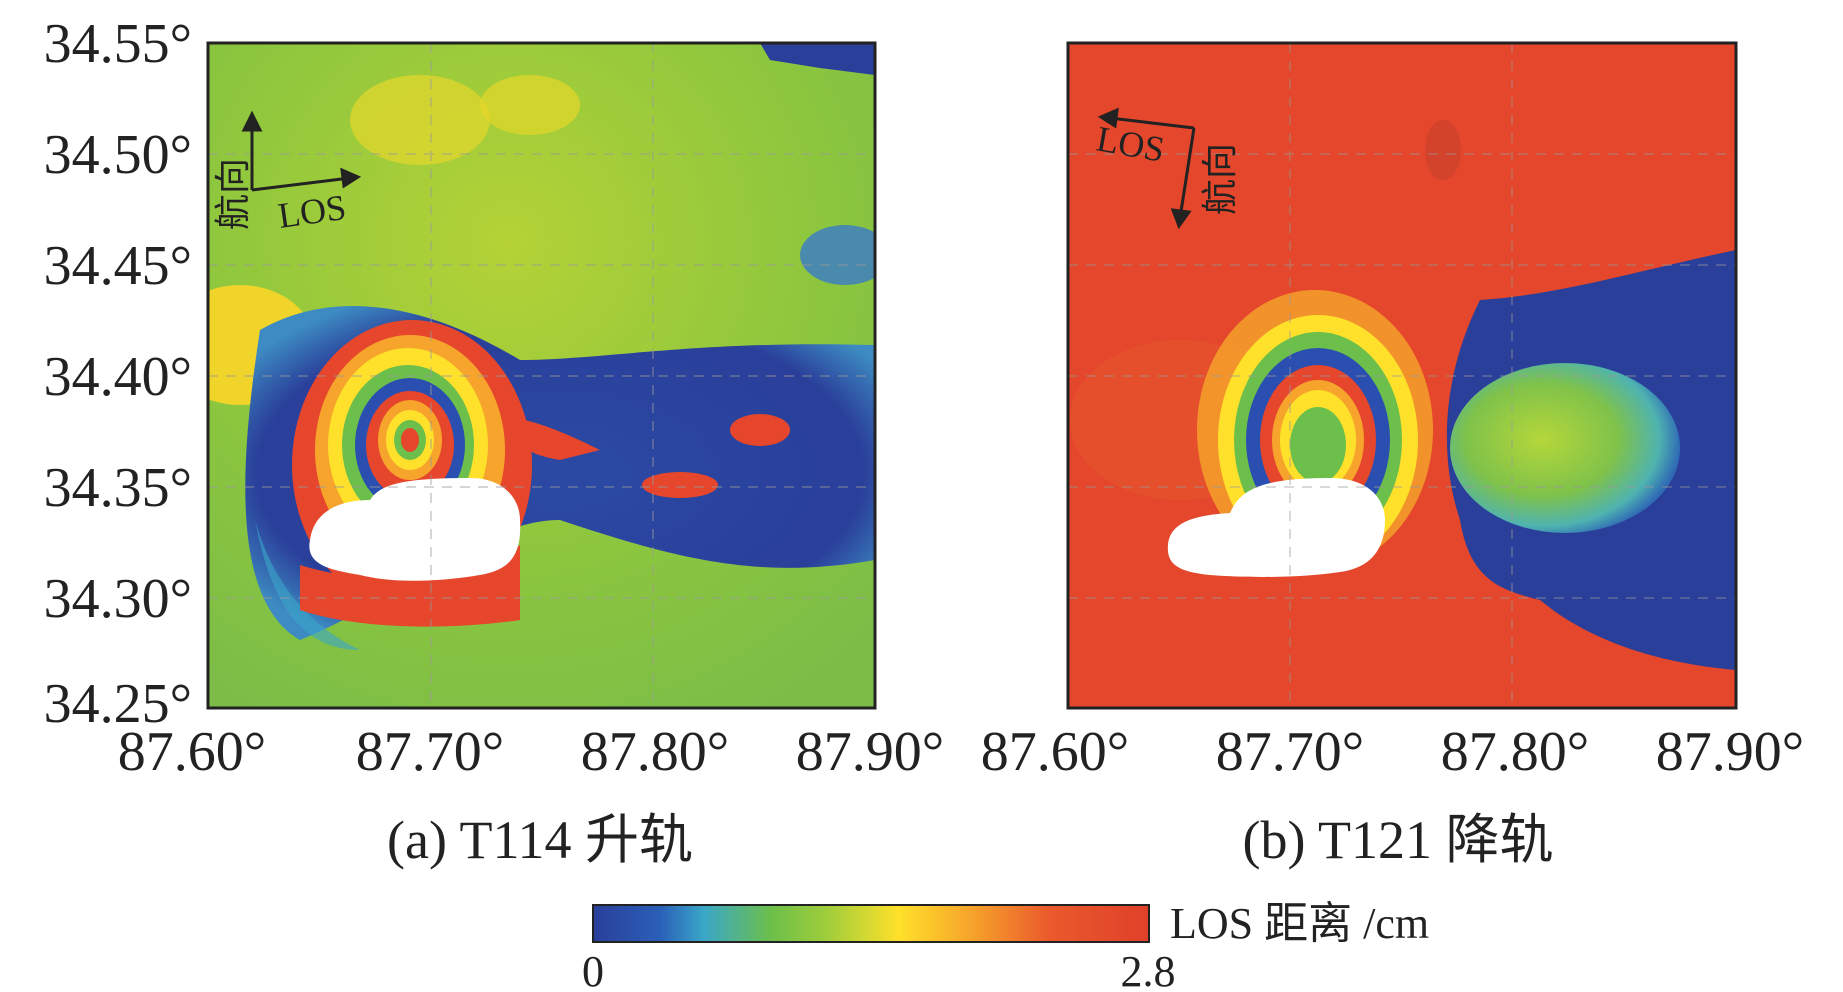 This screenshot has width=1843, height=992. What do you see at coordinates (118, 377) in the screenshot?
I see `y-tick-label: 34.40°` at bounding box center [118, 377].